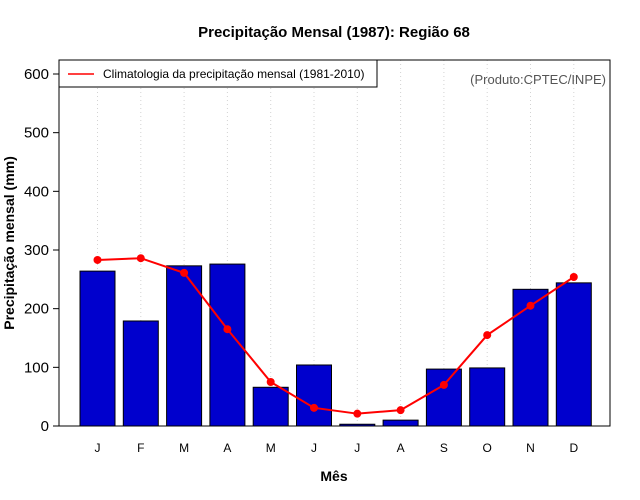  Describe the element at coordinates (487, 448) in the screenshot. I see `x-tick-label: O` at that location.